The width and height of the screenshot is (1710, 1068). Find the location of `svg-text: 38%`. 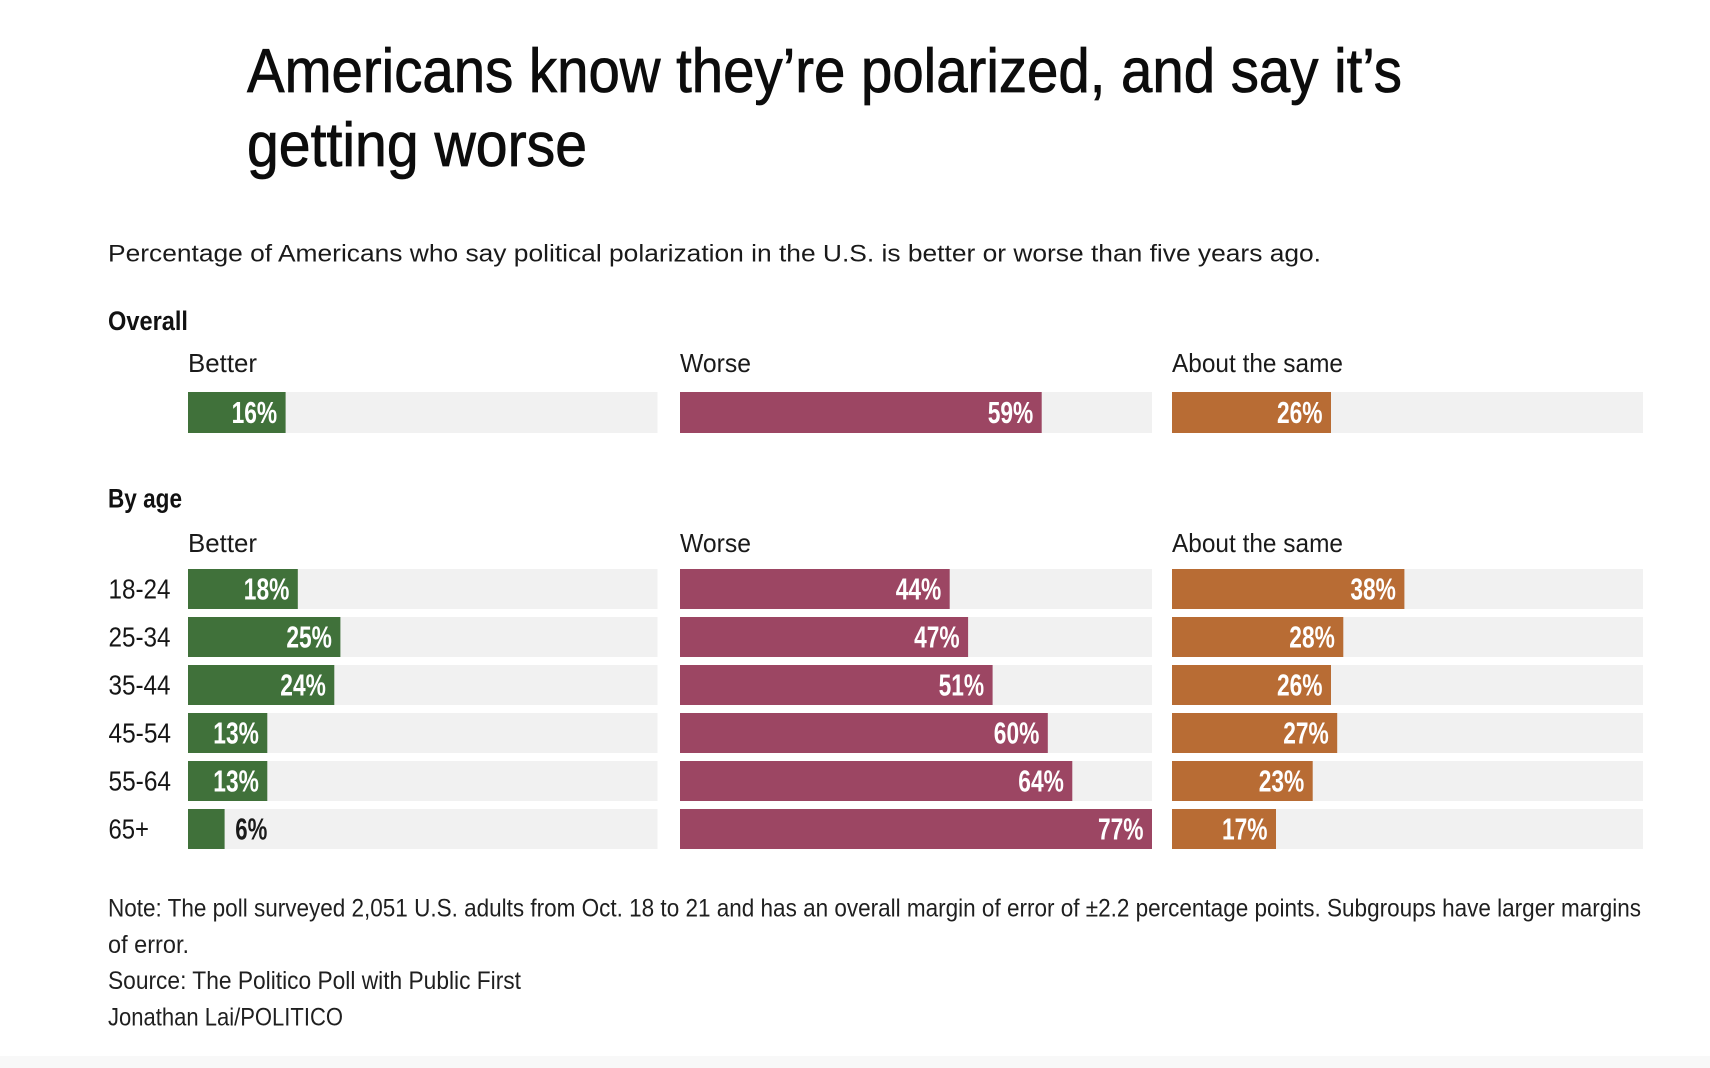

svg-text: 38% is located at coordinates (1373, 588).